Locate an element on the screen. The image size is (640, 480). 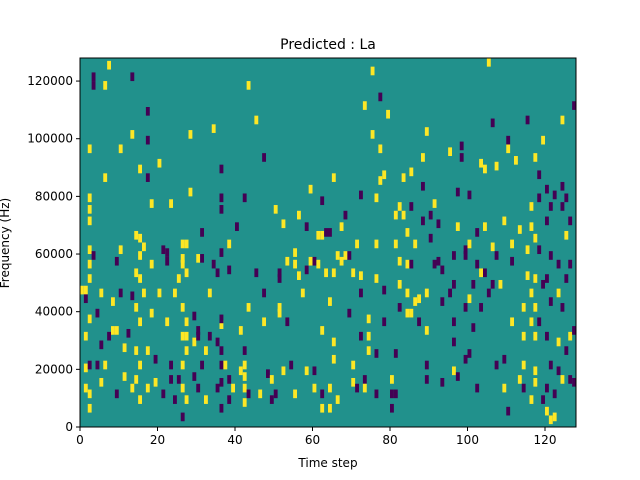
y-tick-label: 20000 is located at coordinates (54, 369).